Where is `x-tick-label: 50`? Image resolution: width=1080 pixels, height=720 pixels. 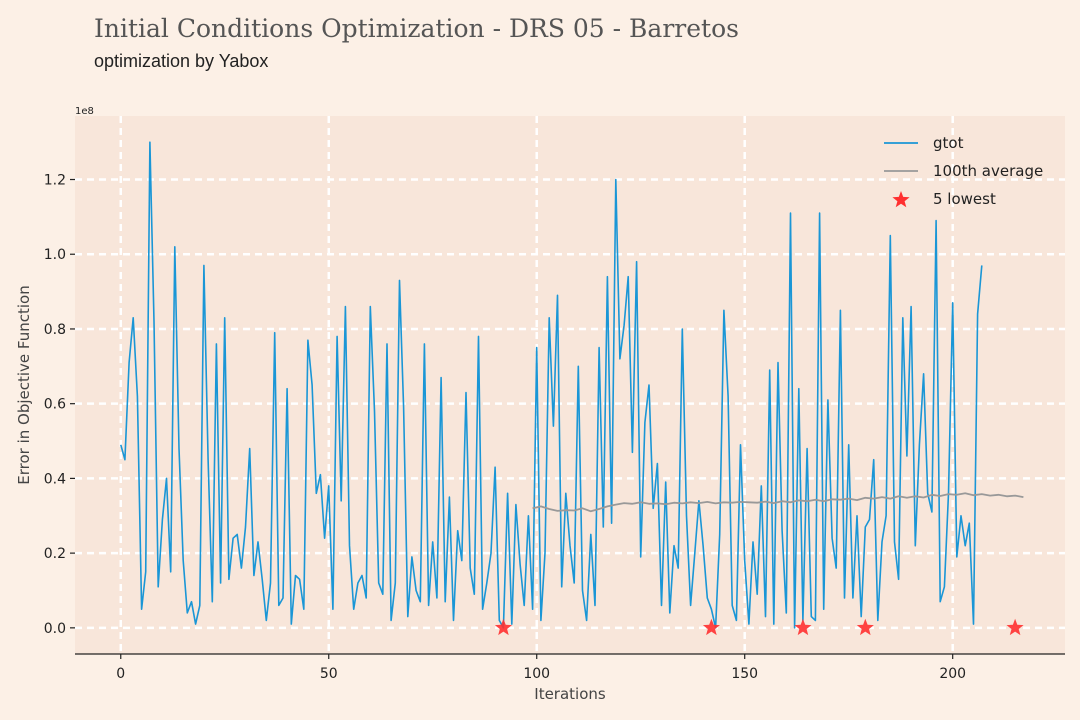 x-tick-label: 50 is located at coordinates (329, 674).